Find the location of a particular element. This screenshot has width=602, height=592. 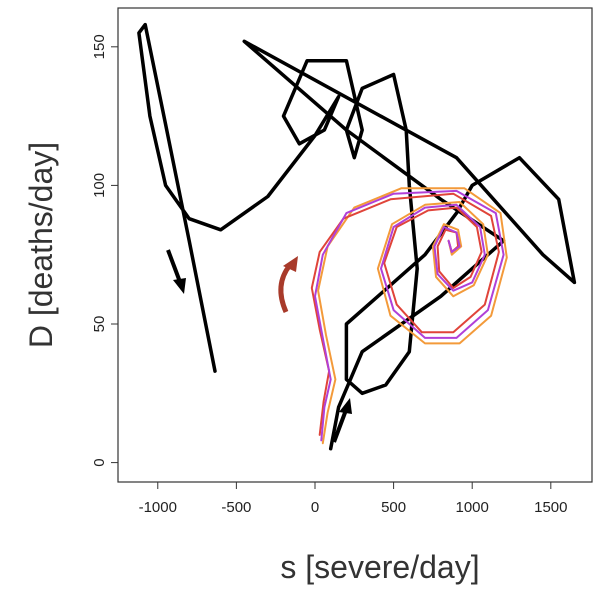

y-tick-label: 50 is located at coordinates (99, 324).